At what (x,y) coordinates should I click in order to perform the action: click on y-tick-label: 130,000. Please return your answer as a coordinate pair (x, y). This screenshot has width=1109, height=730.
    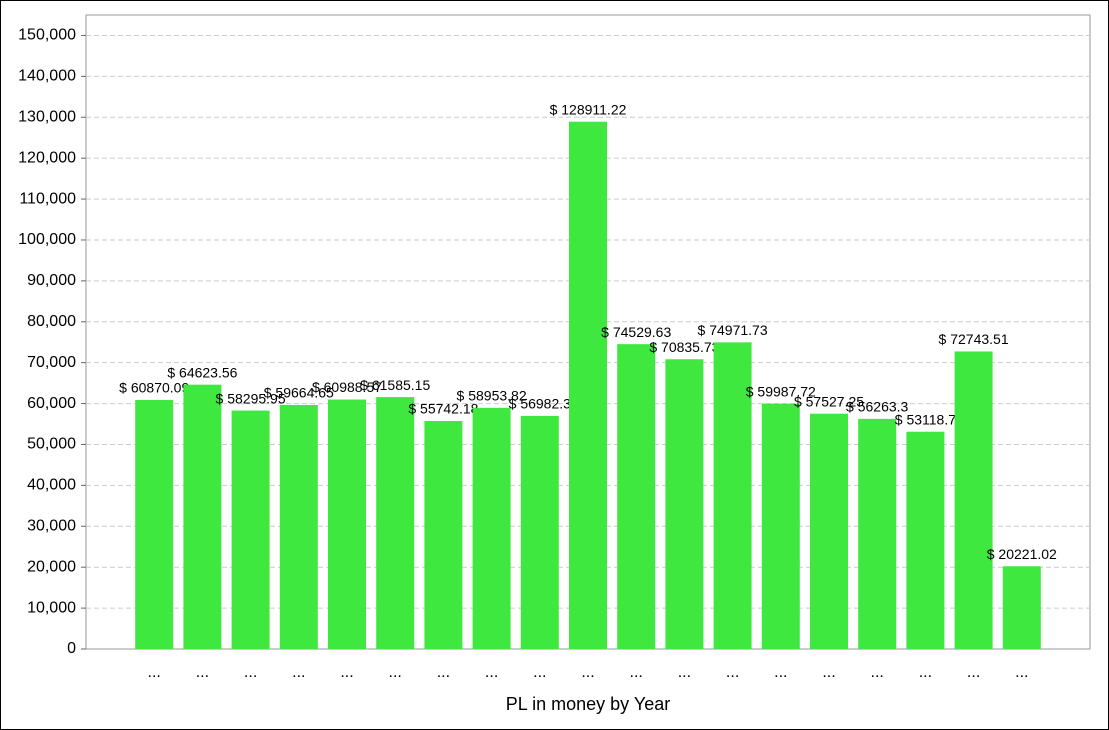
    Looking at the image, I should click on (47, 116).